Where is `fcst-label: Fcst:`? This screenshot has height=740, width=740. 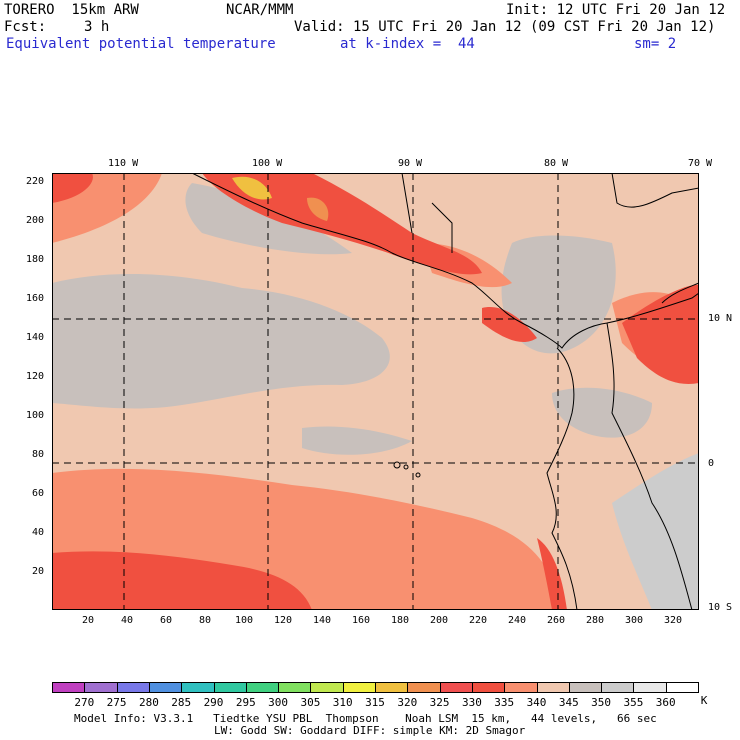
fcst-label: Fcst: is located at coordinates (25, 27).